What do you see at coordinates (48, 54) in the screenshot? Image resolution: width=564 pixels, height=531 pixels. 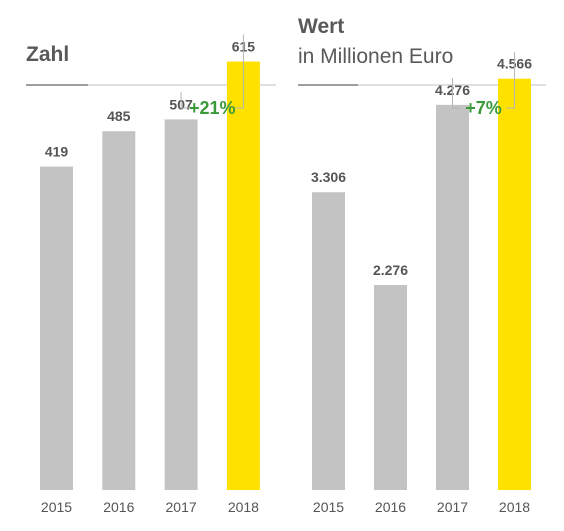 I see `chart-title: Zahl` at bounding box center [48, 54].